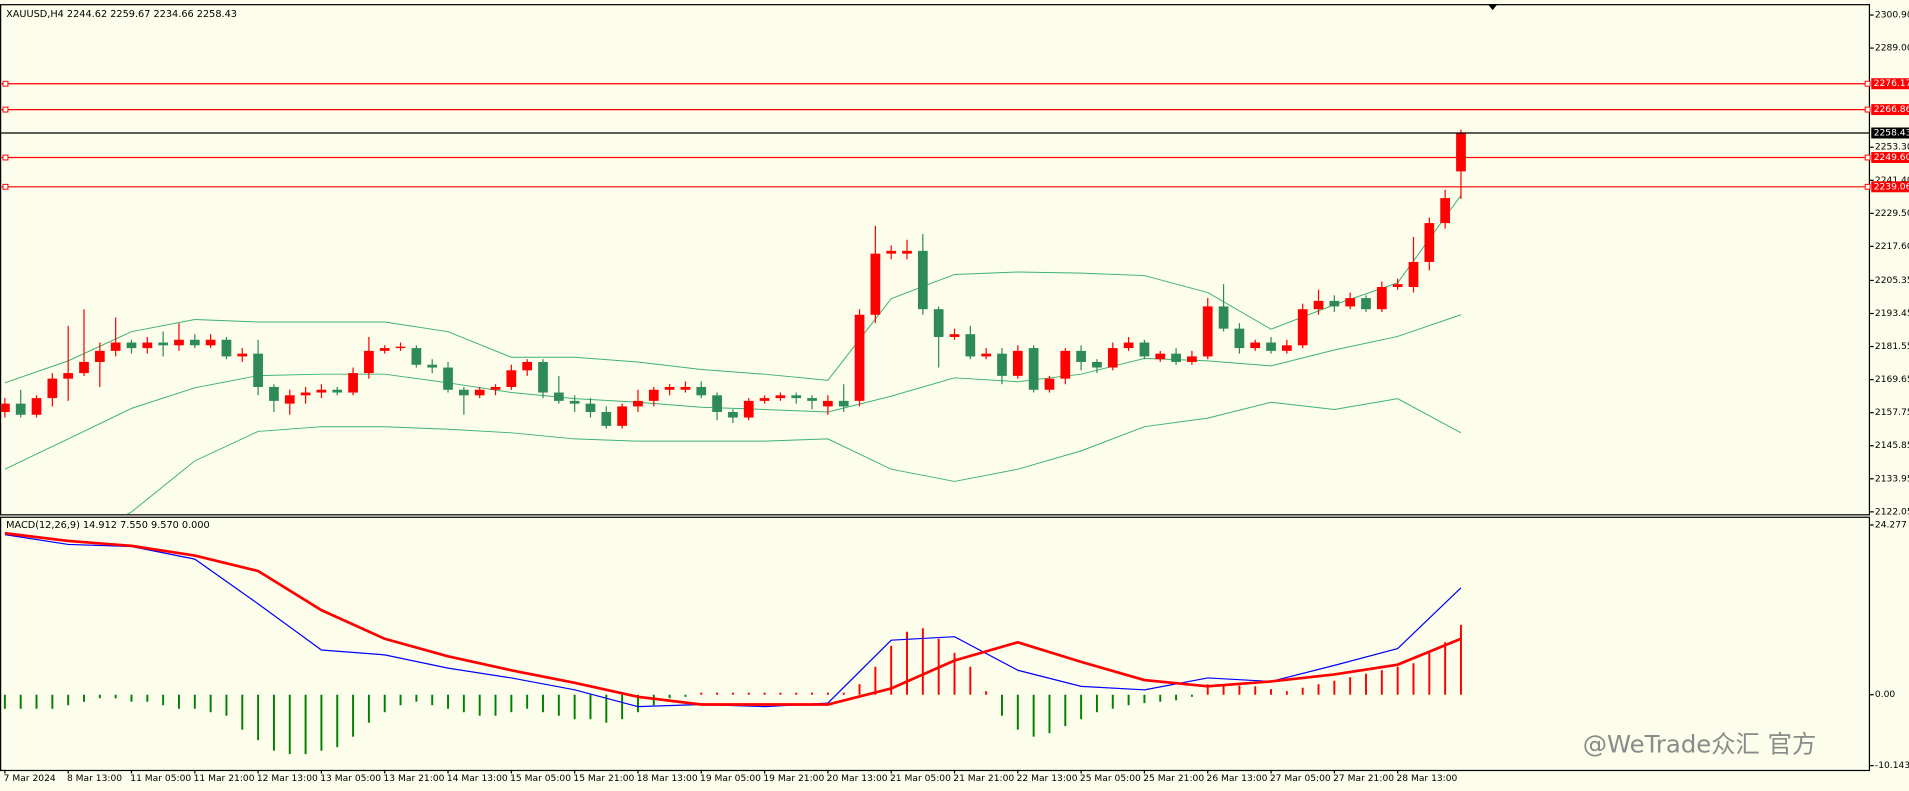  Describe the element at coordinates (1892, 479) in the screenshot. I see `y-tick-label: 2133.95` at that location.